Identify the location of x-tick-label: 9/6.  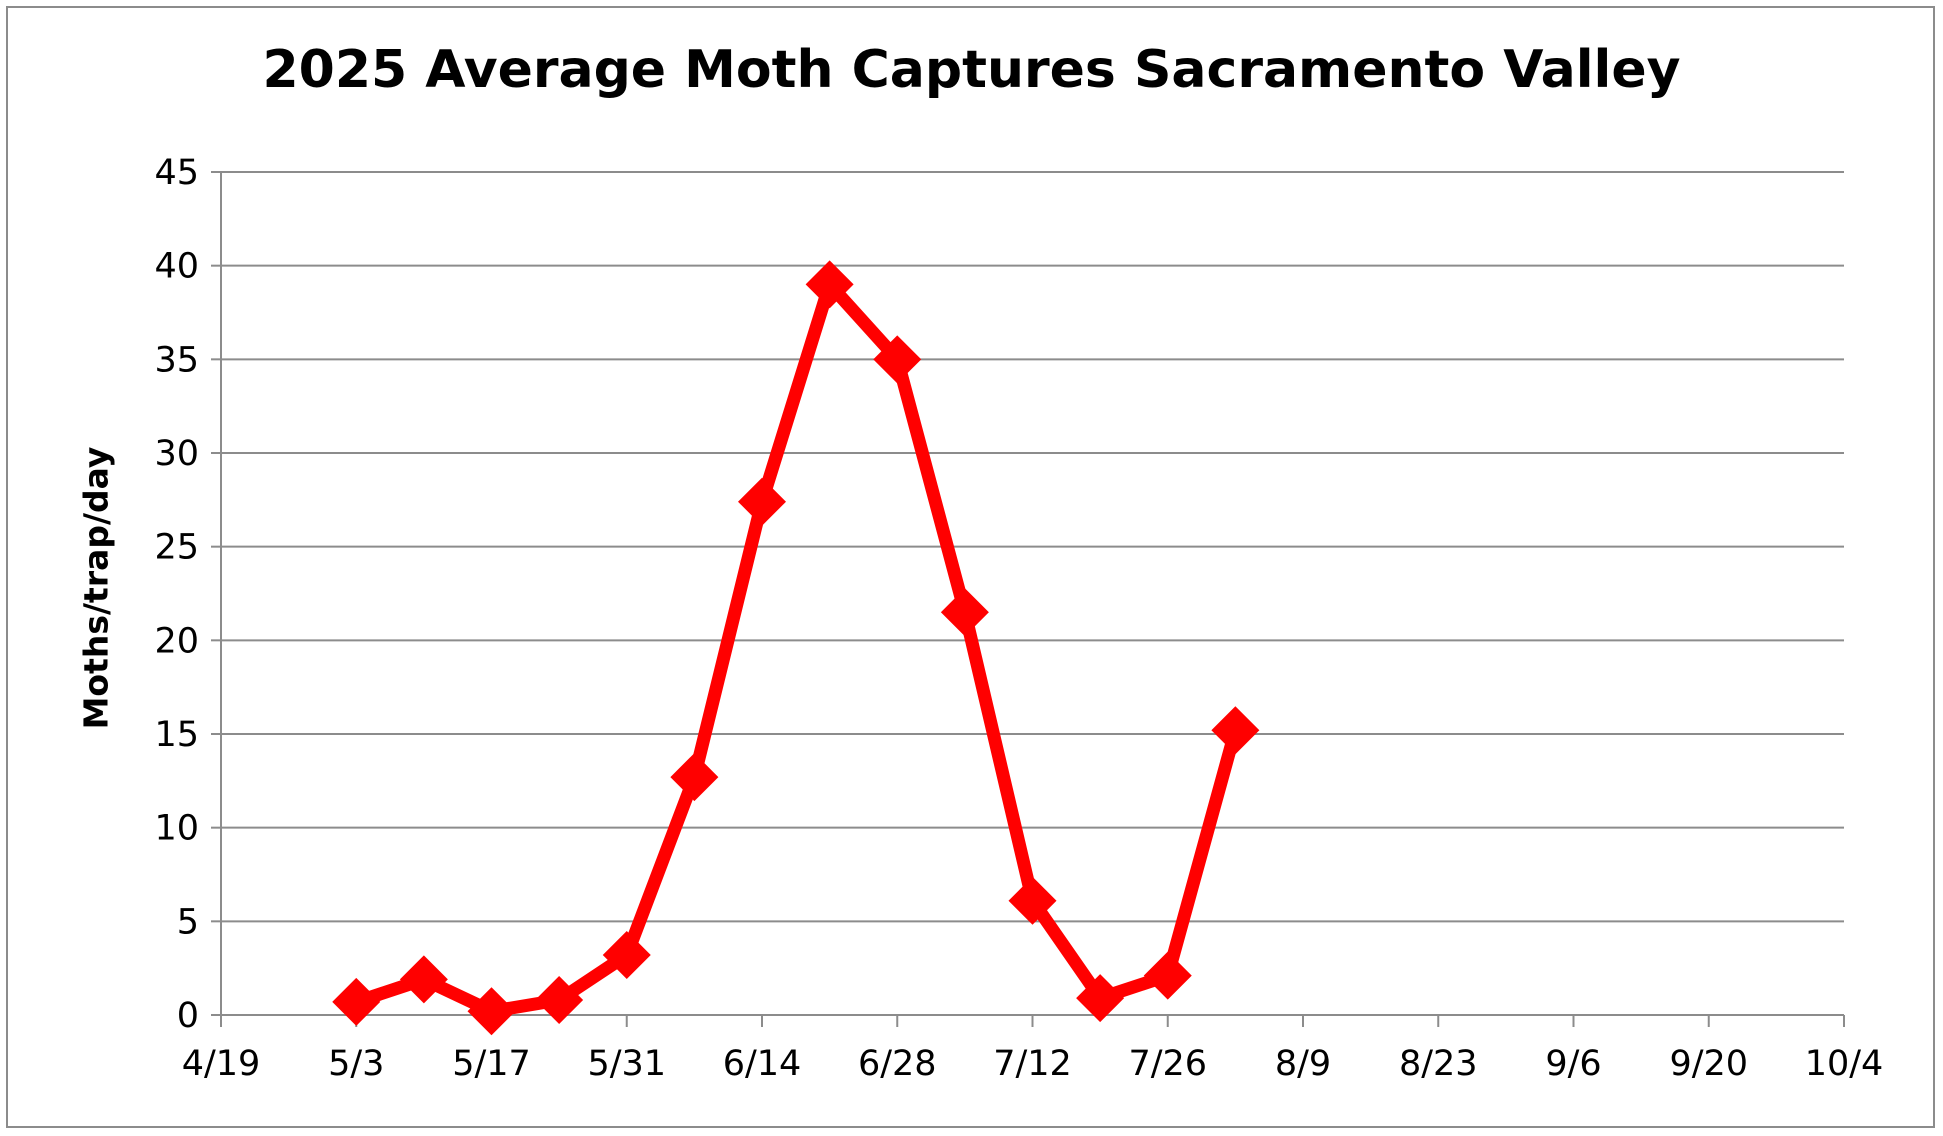
(1573, 1064).